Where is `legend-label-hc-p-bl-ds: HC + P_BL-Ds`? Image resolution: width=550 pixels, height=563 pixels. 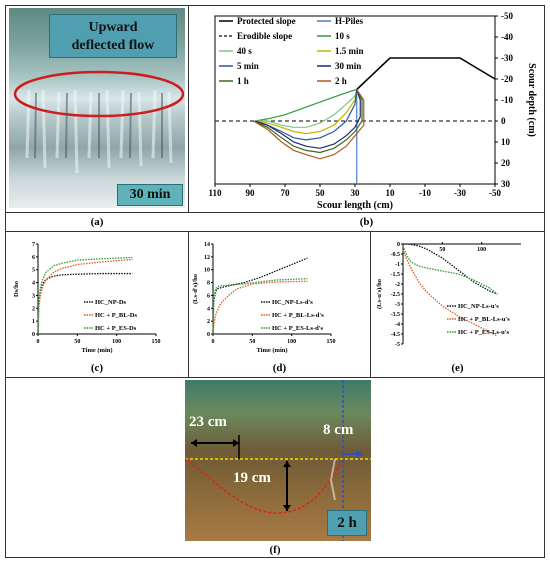
legend-label-hc-p-bl-ds: HC + P_BL-Ds is located at coordinates (116, 315).